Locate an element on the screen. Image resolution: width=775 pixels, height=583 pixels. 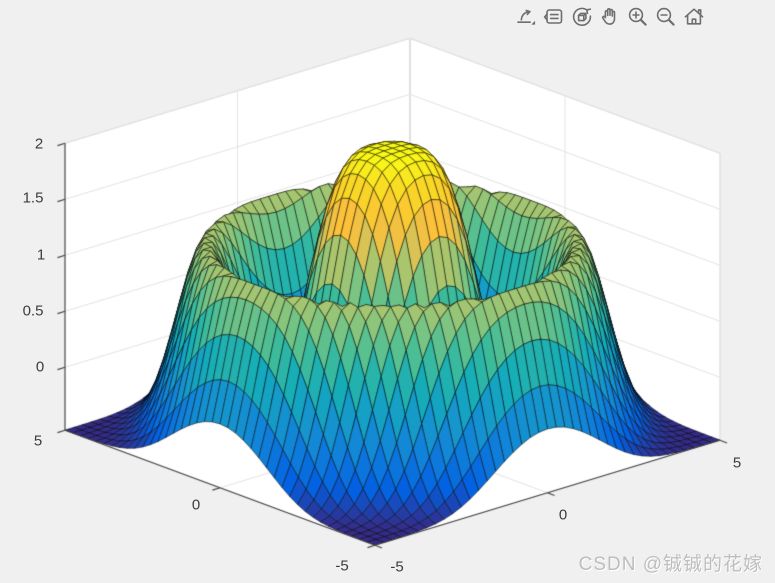
restore-view-icon is located at coordinates (694, 17).